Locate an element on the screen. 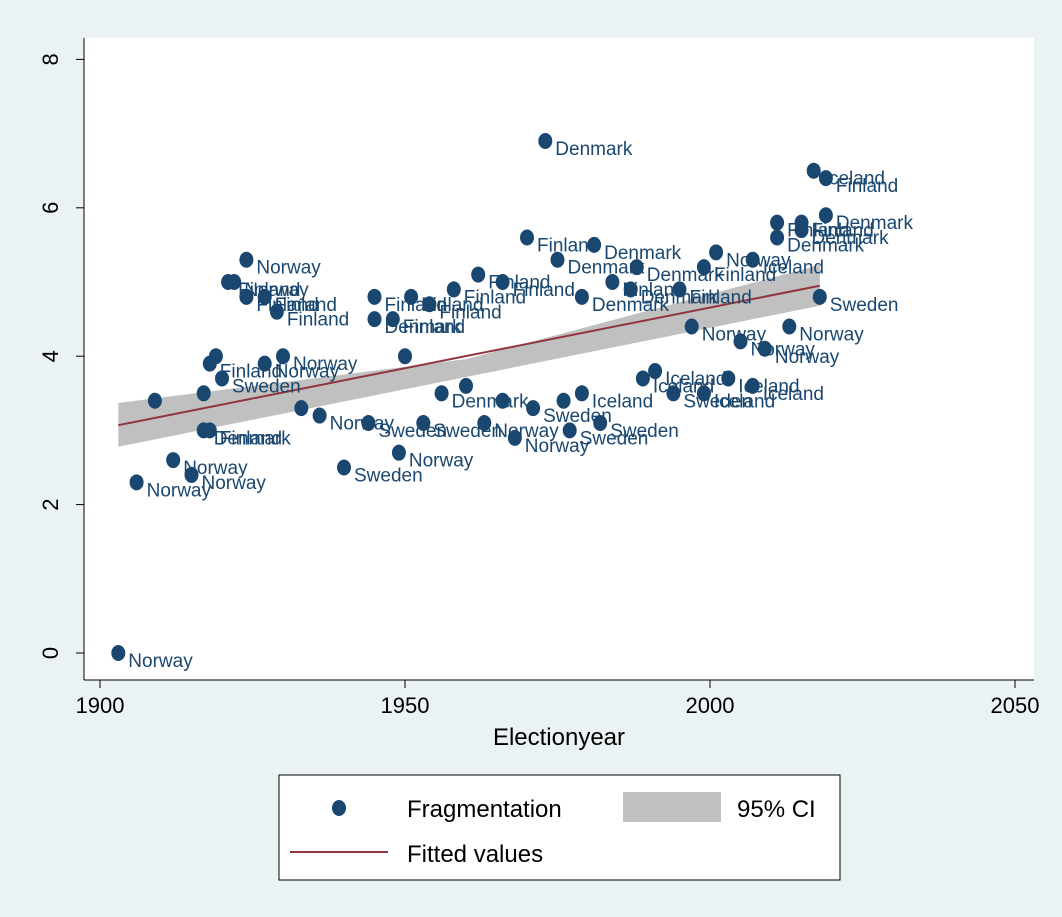 The image size is (1062, 917). x-axis-title: Electionyear is located at coordinates (559, 737).